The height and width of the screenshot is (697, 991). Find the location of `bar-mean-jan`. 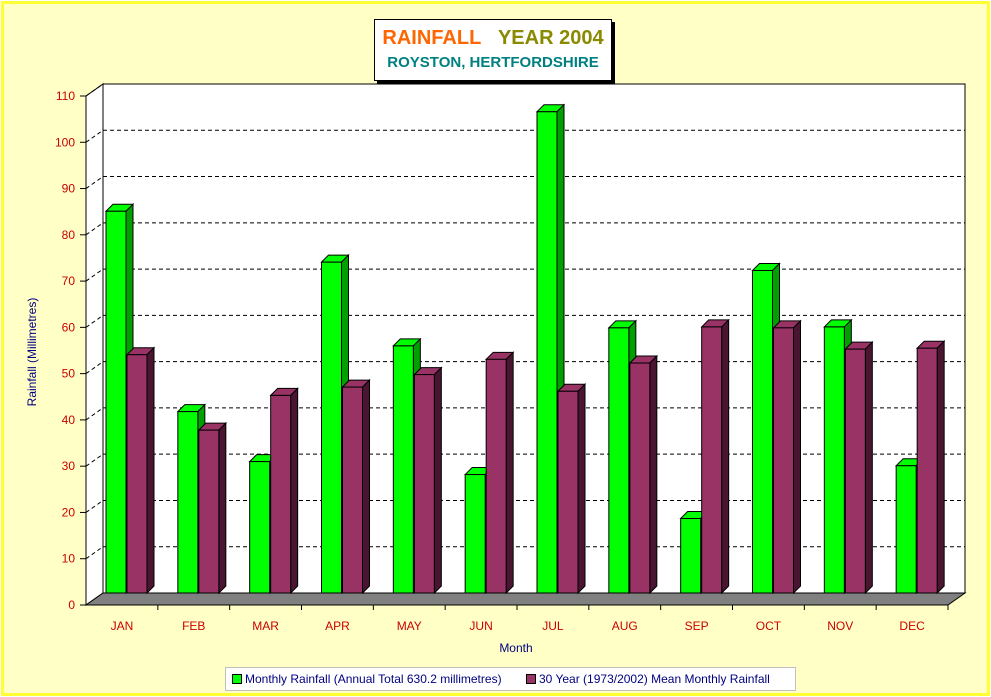

bar-mean-jan is located at coordinates (137, 474).